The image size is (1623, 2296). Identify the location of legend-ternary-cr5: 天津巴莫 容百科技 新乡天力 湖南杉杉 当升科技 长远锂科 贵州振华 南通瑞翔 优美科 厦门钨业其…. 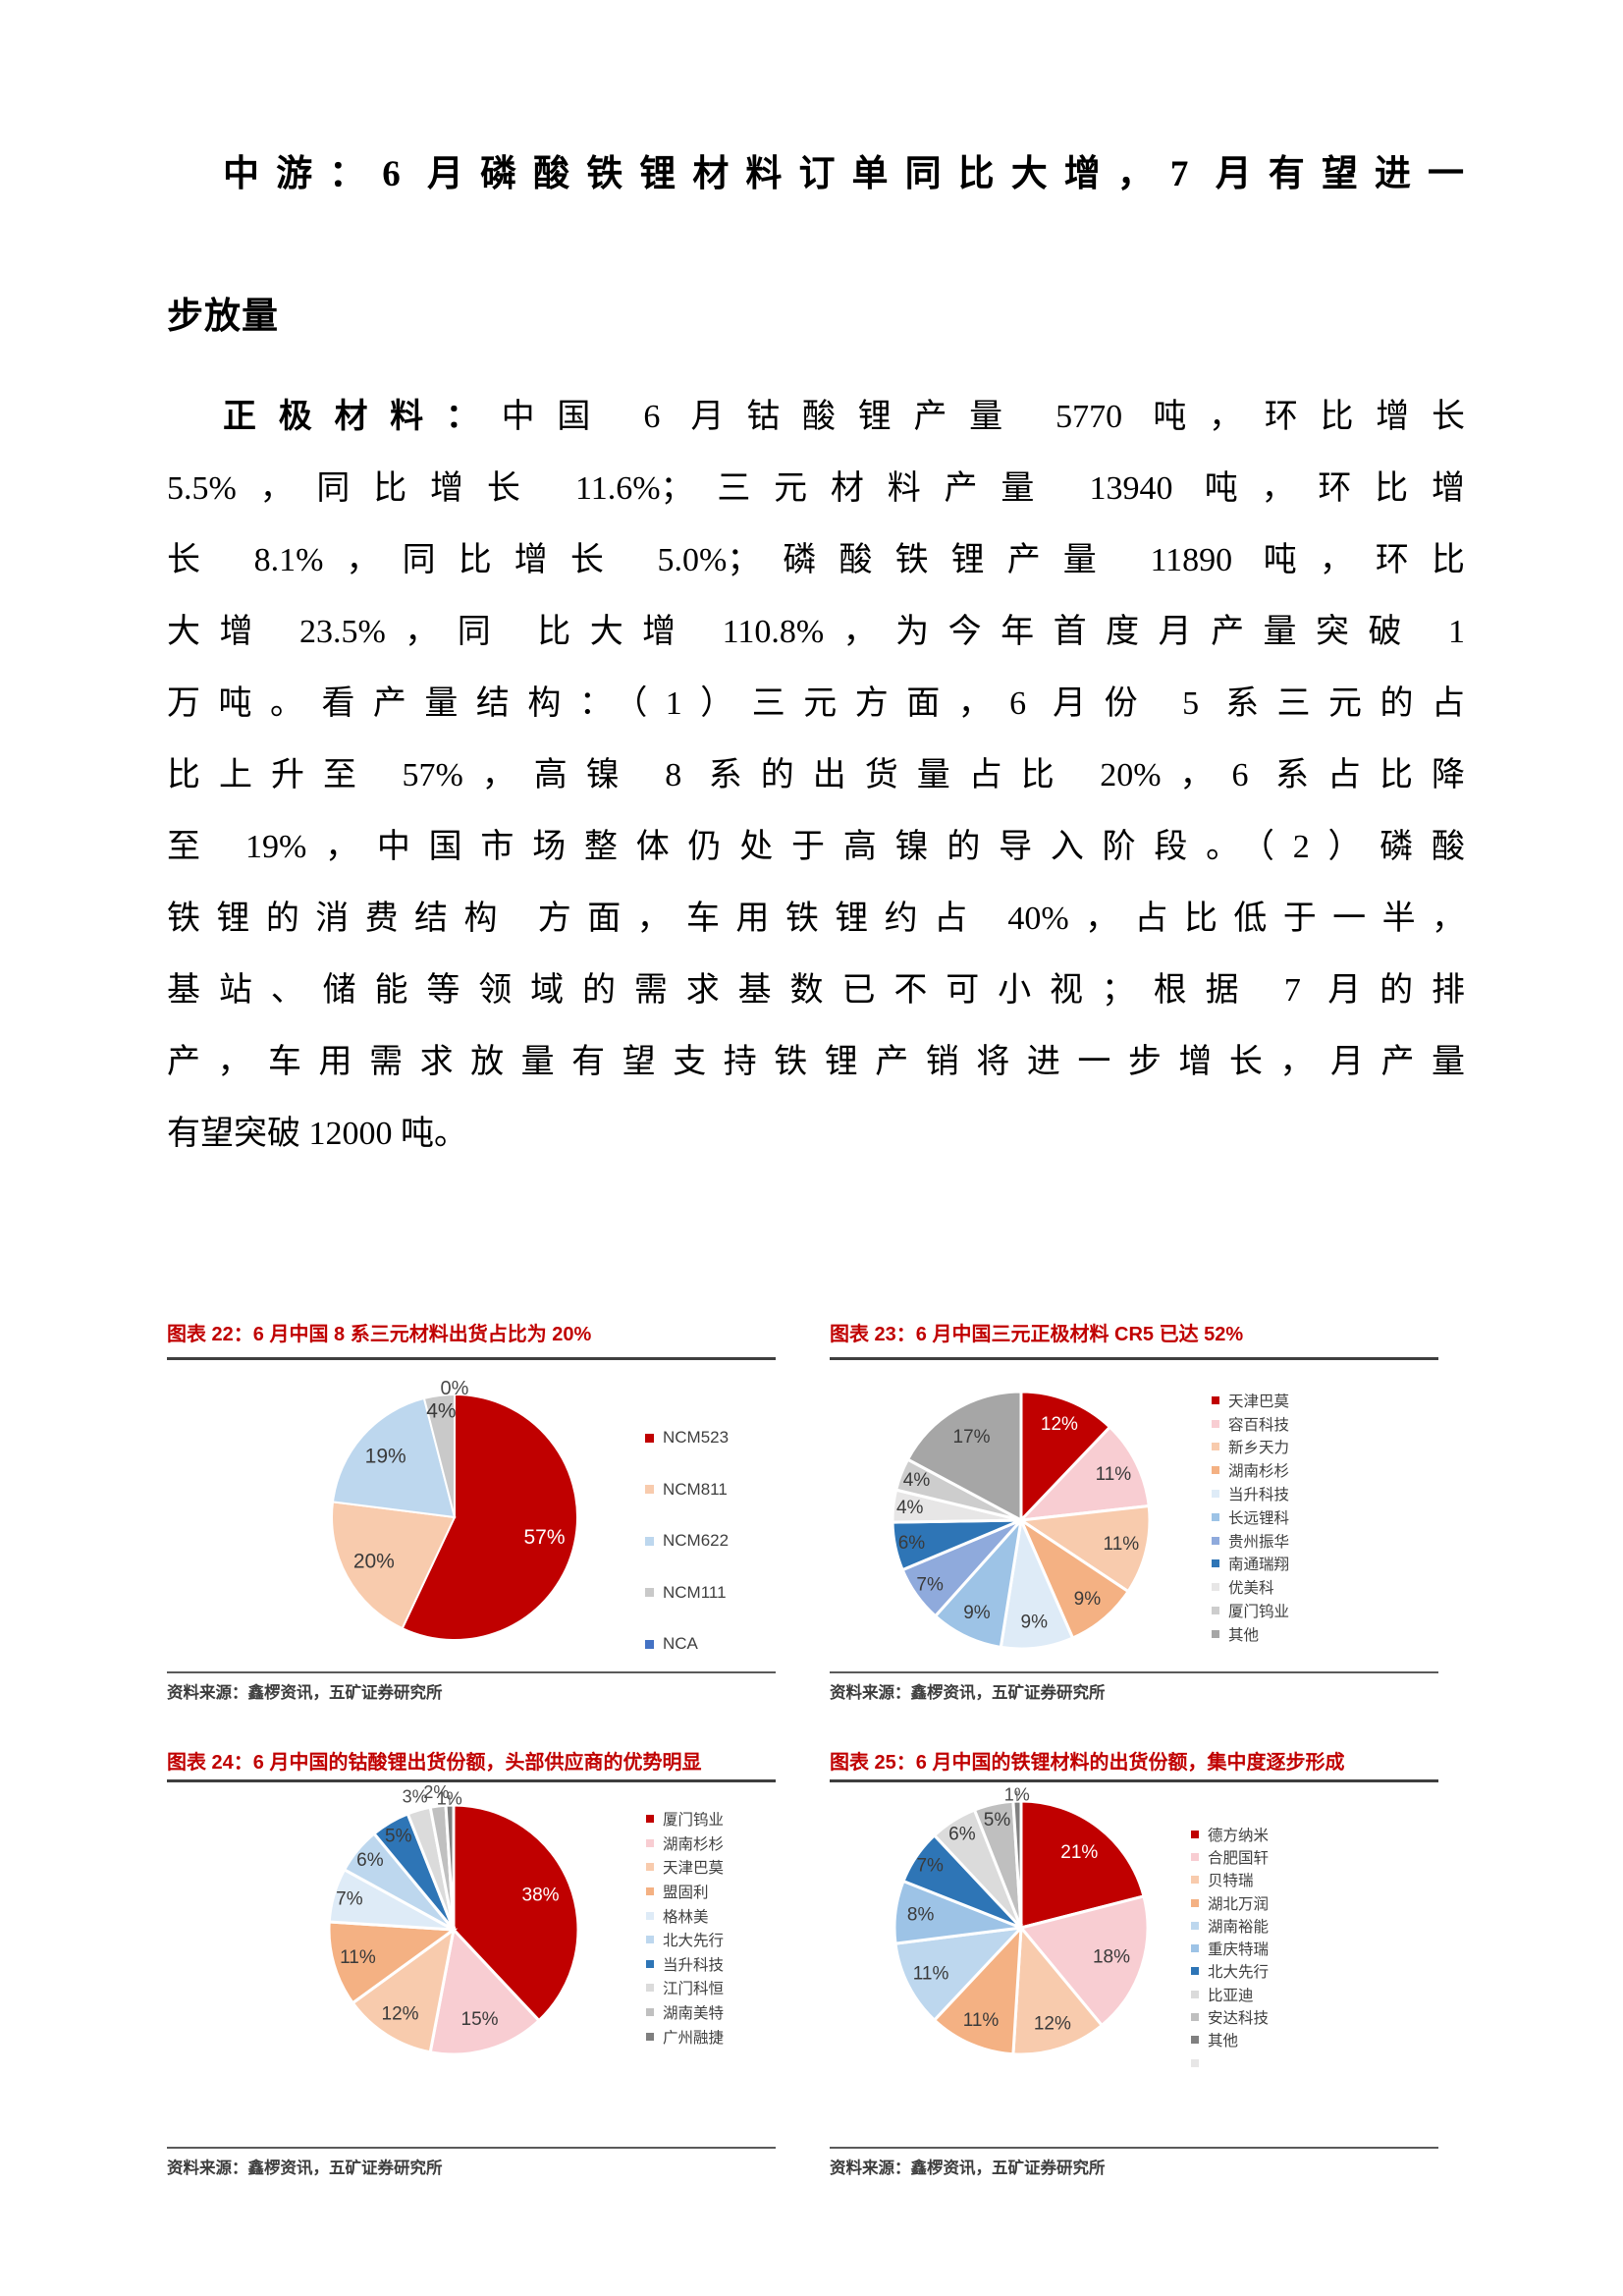
(1250, 1517).